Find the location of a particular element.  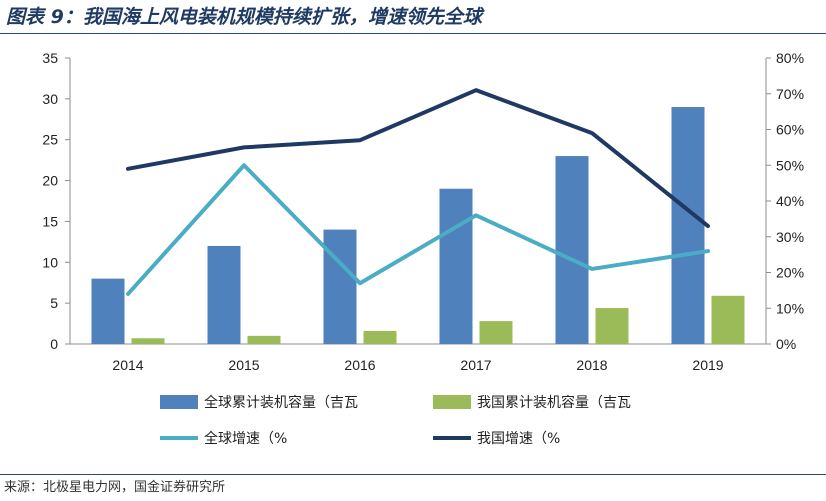

y-left-tick-label: 20 is located at coordinates (50, 181).